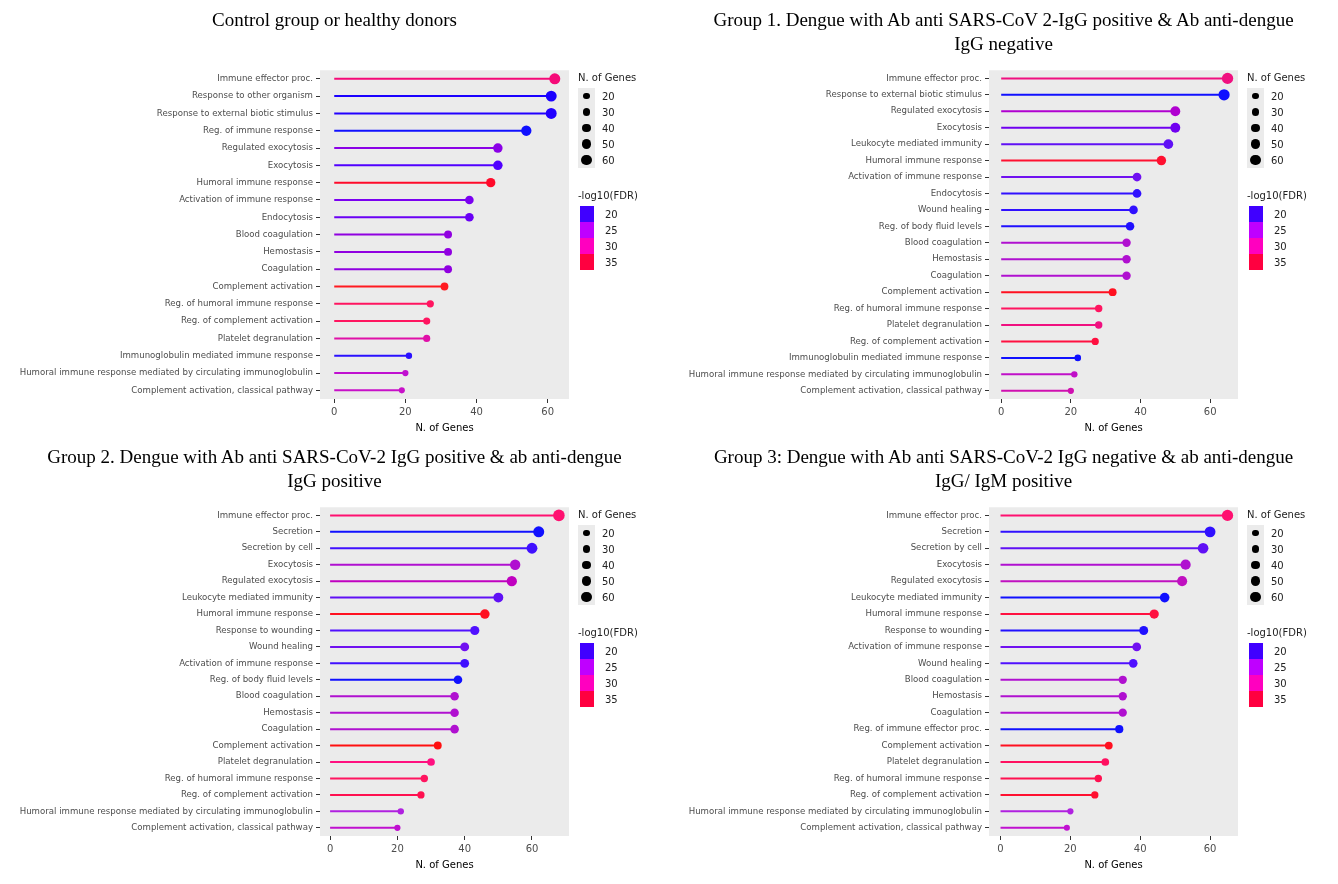 The image size is (1338, 884). Describe the element at coordinates (267, 147) in the screenshot. I see `y-tick-label: Regulated exocytosis` at that location.